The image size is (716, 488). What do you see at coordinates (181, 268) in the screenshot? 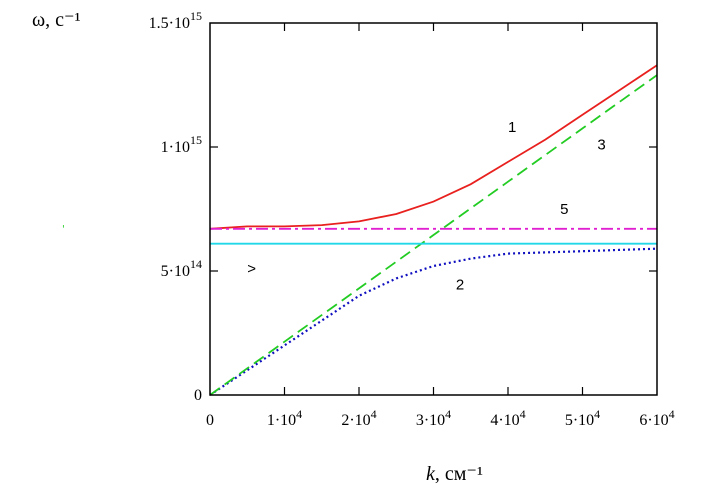
I see `y-tick-label: 5·10¹⁴` at bounding box center [181, 268].